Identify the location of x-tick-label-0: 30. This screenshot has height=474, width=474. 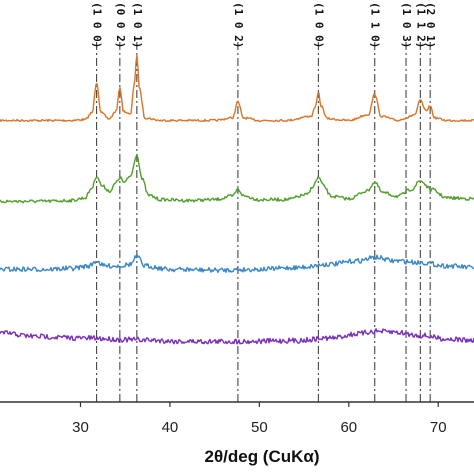
(80, 427).